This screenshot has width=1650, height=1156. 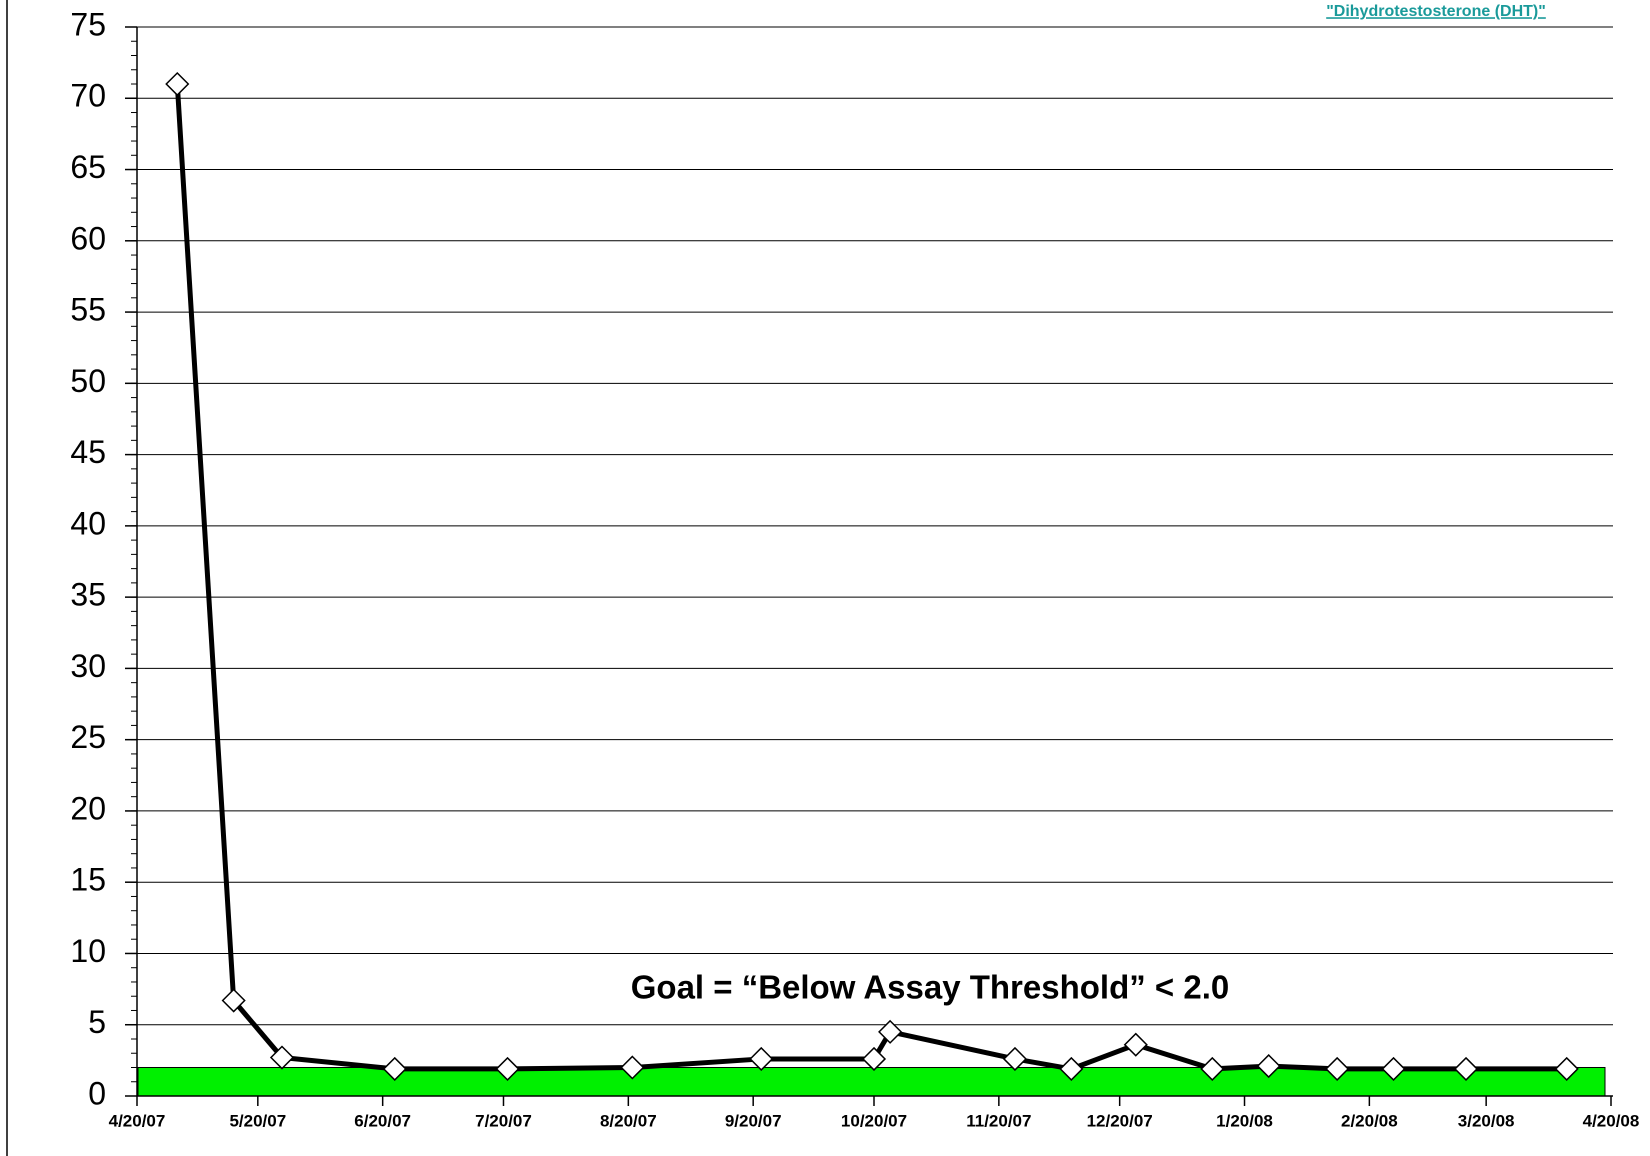 What do you see at coordinates (930, 987) in the screenshot?
I see `annotation: Goal = “Below Assay Threshold” < 2.0` at bounding box center [930, 987].